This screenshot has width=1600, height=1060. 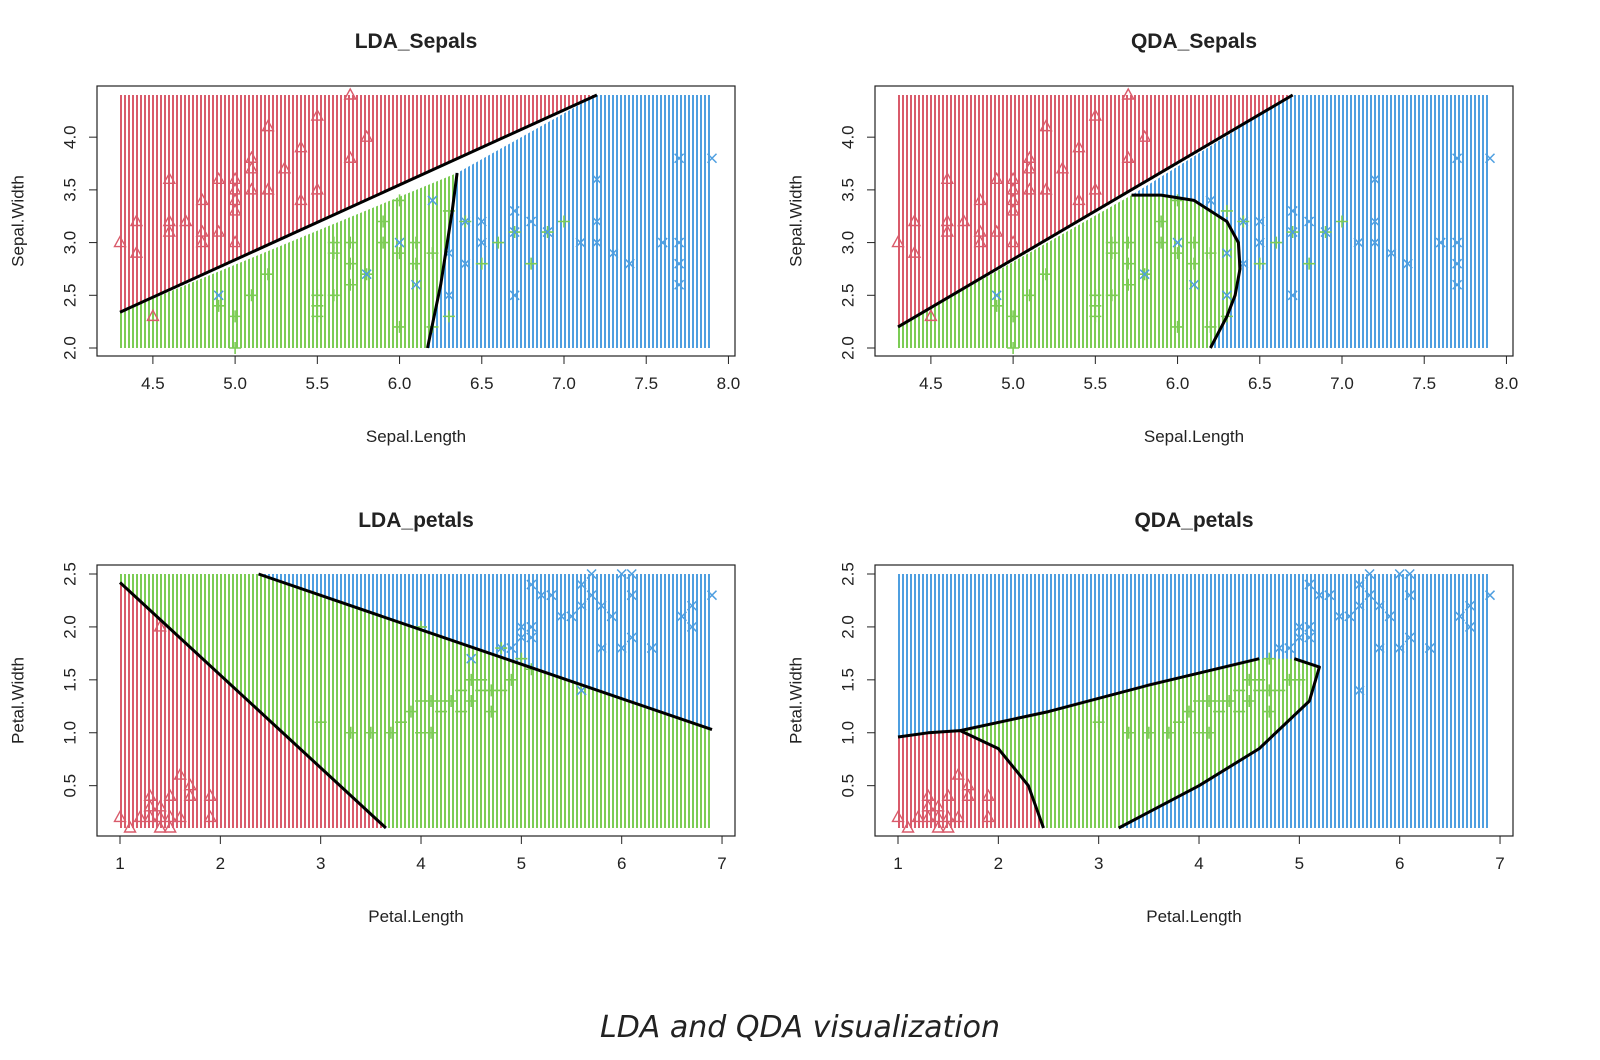 What do you see at coordinates (416, 520) in the screenshot?
I see `chart-title: LDA_petals` at bounding box center [416, 520].